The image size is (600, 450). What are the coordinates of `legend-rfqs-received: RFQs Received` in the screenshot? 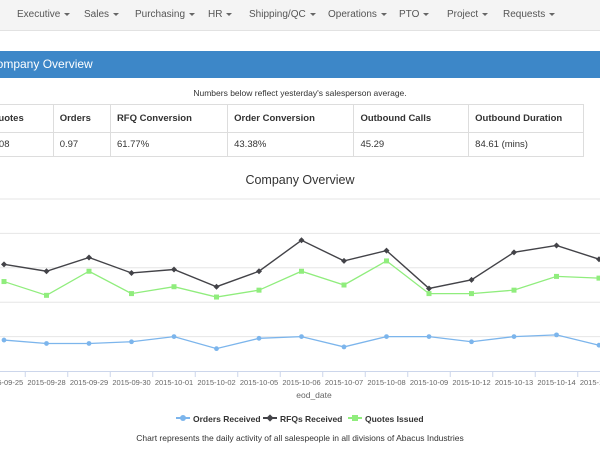 It's located at (302, 419).